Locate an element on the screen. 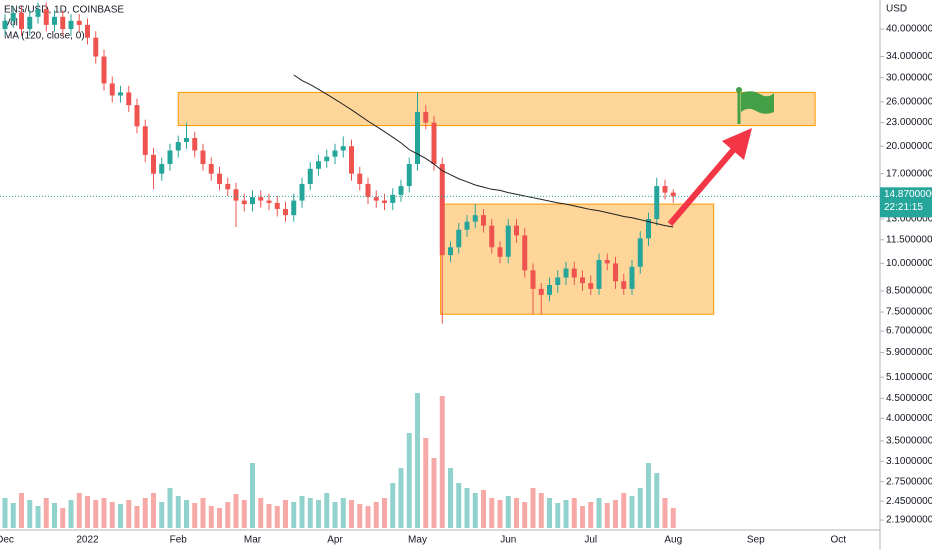 The width and height of the screenshot is (932, 550). flag-cloth is located at coordinates (757, 102).